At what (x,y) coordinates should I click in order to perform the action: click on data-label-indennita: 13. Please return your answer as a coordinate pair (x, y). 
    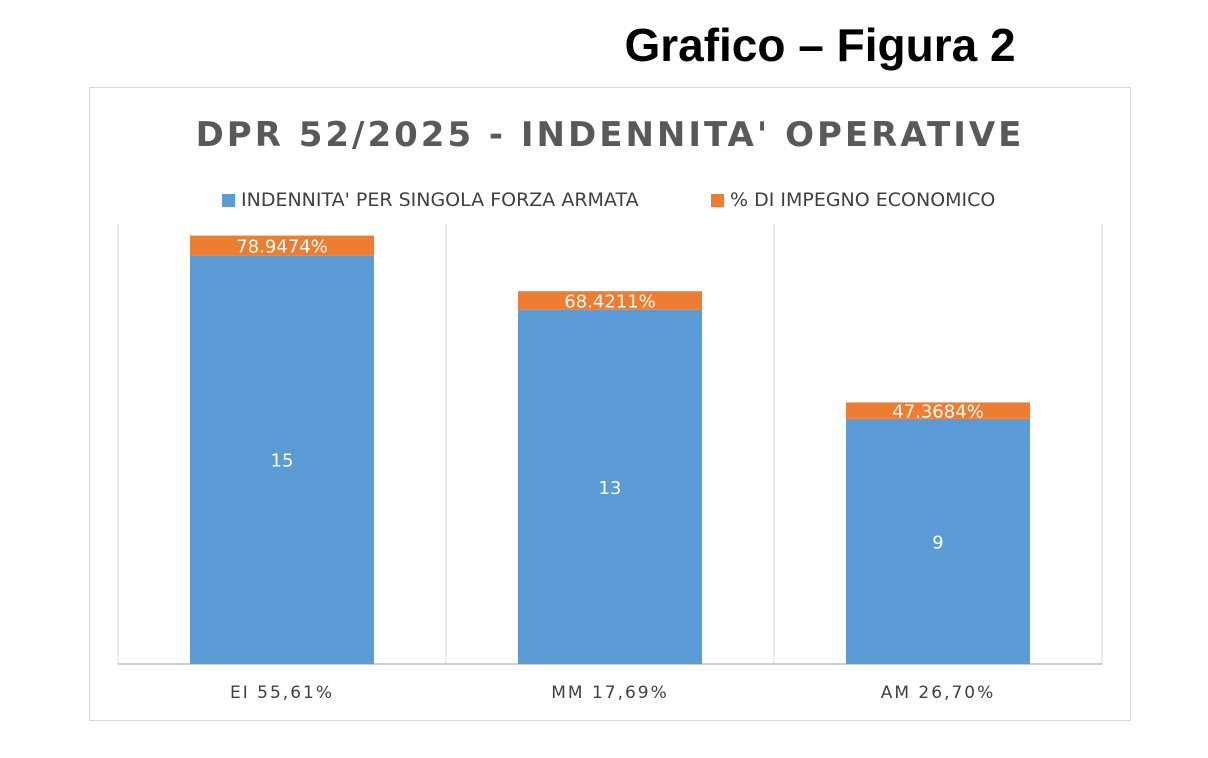
    Looking at the image, I should click on (610, 488).